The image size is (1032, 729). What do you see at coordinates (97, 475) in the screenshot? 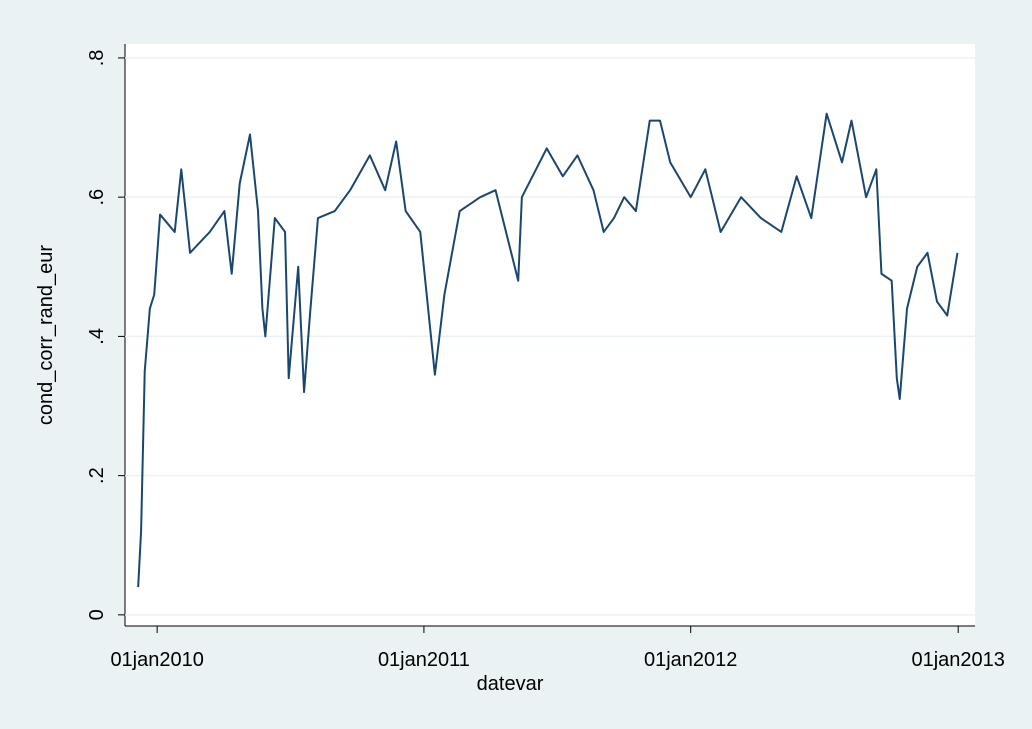
I see `y-tick-label: .2` at bounding box center [97, 475].